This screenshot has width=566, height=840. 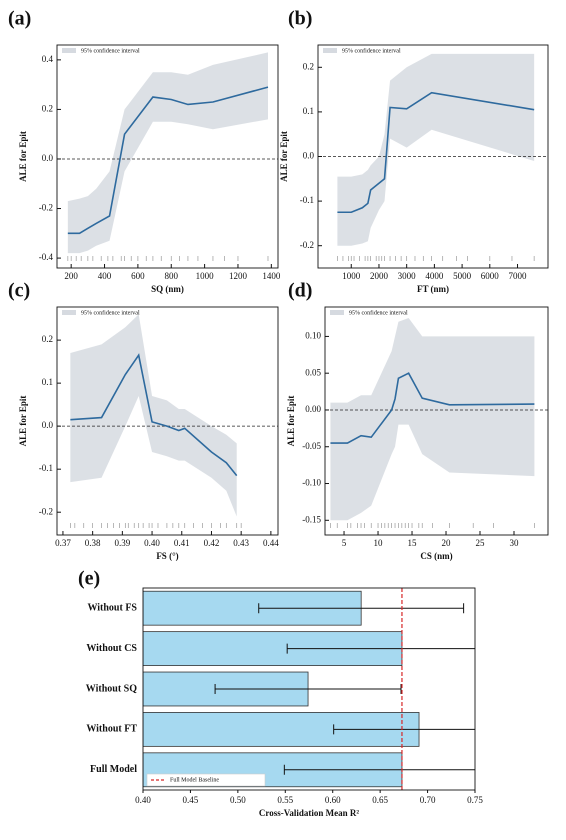 What do you see at coordinates (311, 483) in the screenshot?
I see `y-tick-label: -0.10` at bounding box center [311, 483].